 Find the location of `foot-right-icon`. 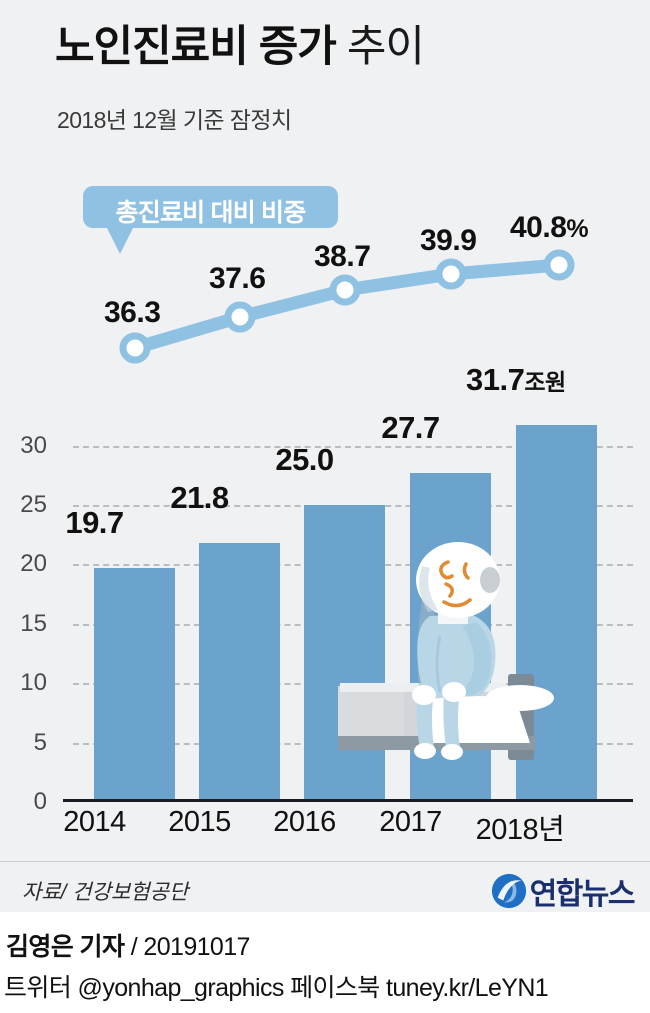

foot-right-icon is located at coordinates (452, 752).